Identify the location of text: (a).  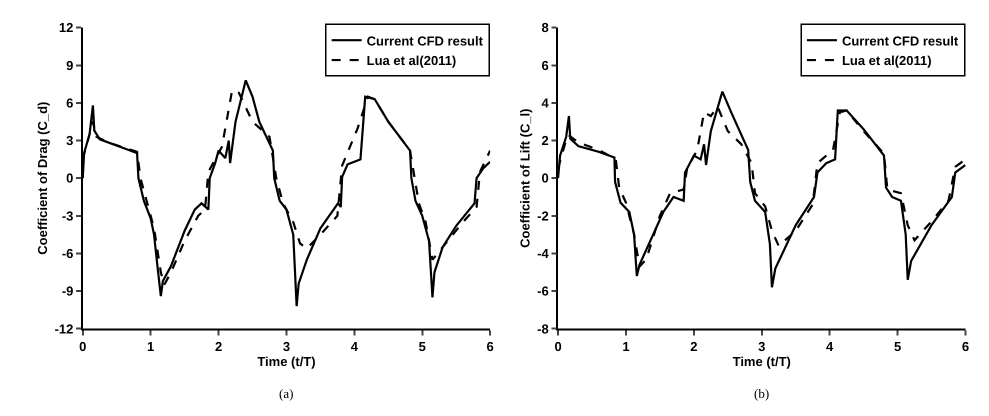
(286, 393).